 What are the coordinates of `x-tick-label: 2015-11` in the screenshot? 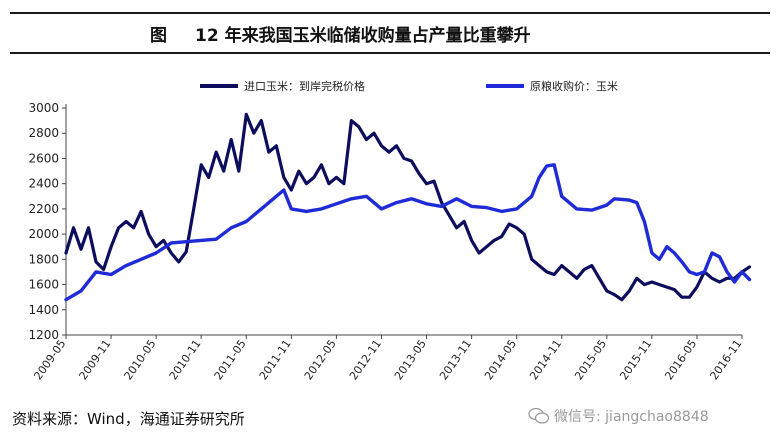 It's located at (635, 359).